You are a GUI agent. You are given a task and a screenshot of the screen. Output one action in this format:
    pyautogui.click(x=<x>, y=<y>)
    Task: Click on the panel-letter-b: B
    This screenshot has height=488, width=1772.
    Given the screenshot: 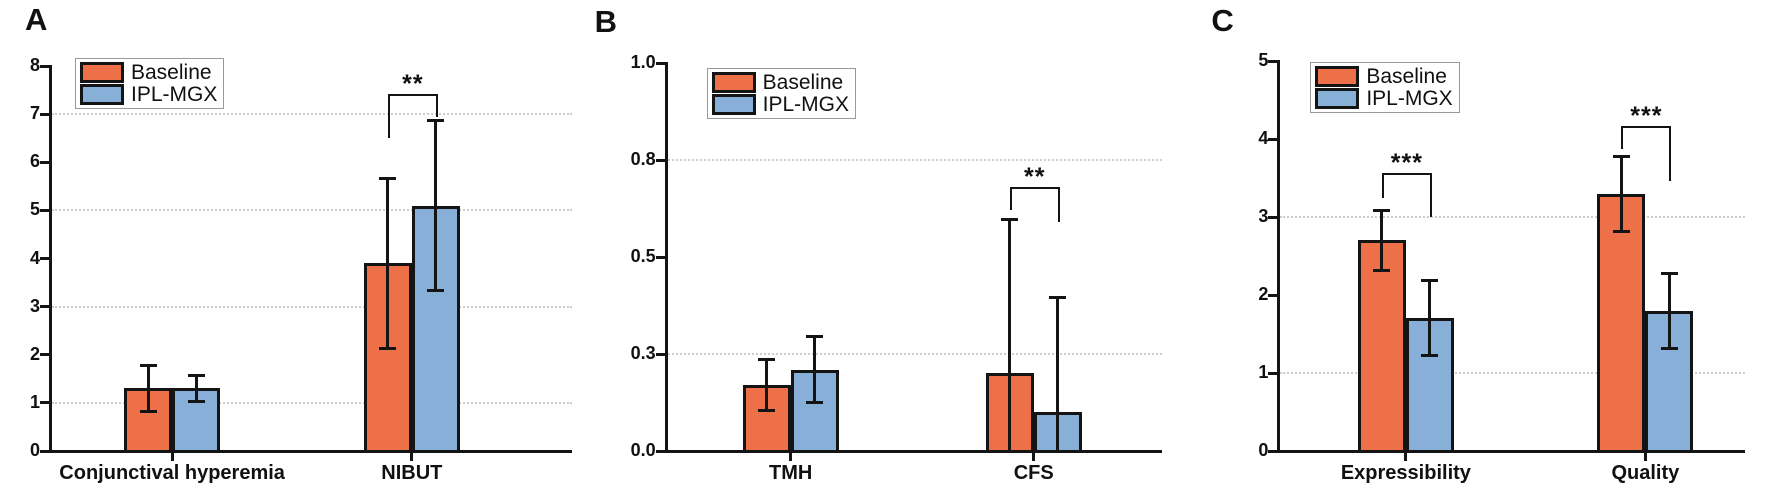 What is the action you would take?
    pyautogui.click(x=606, y=21)
    